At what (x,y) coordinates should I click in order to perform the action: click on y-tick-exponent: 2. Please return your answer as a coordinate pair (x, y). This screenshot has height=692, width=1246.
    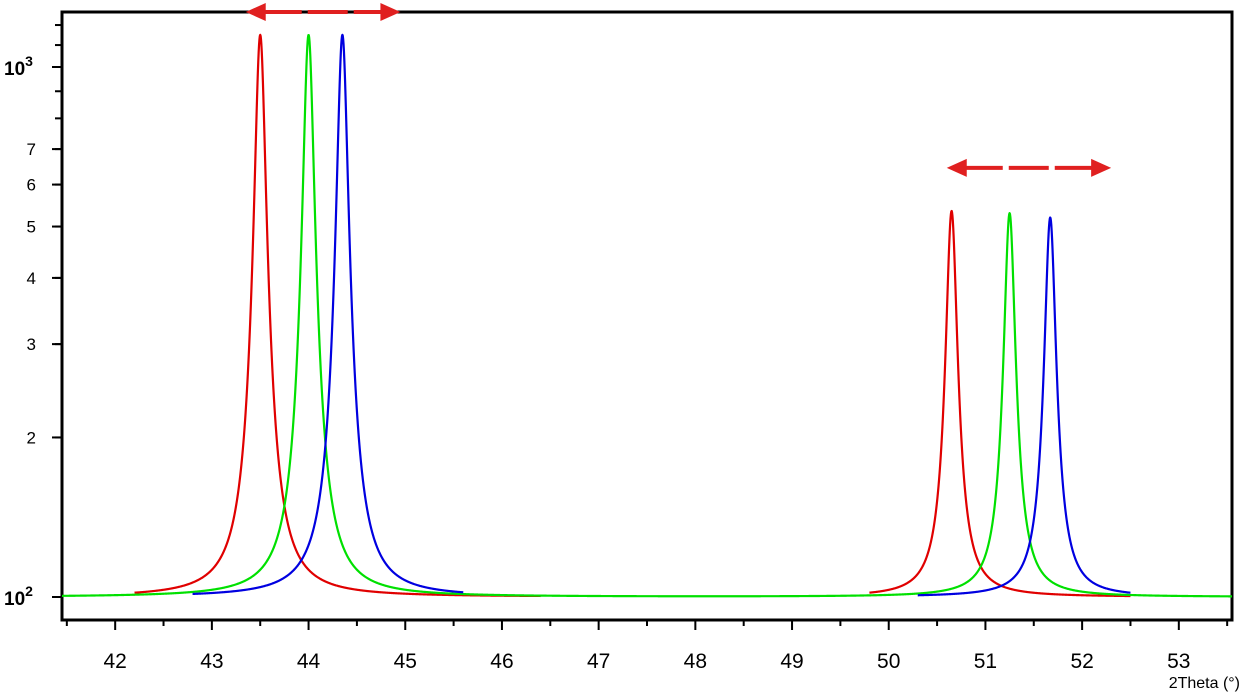
    Looking at the image, I should click on (29, 591).